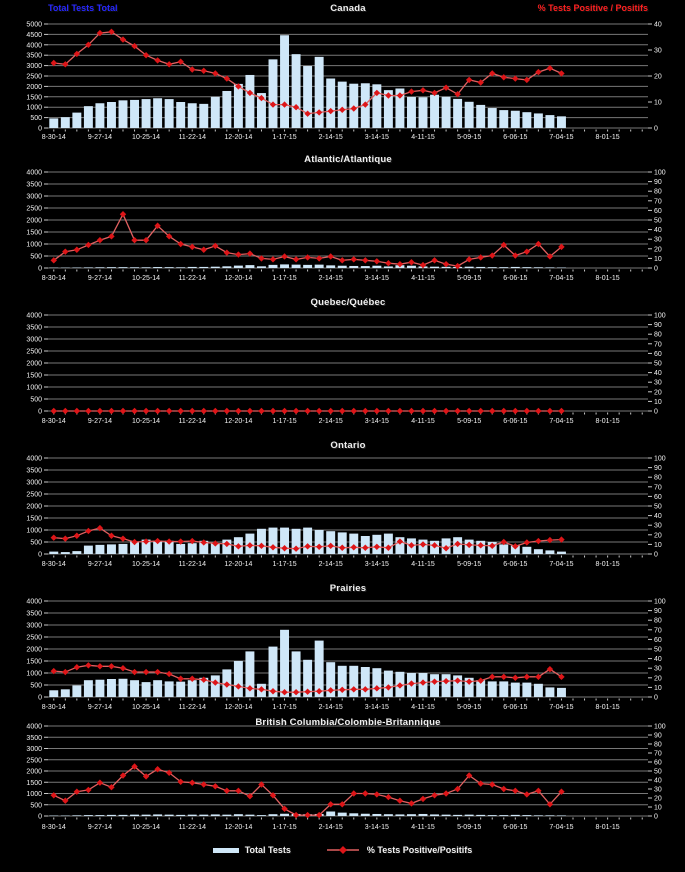  I want to click on left-axis-tick-label: 1000, so click(34, 674).